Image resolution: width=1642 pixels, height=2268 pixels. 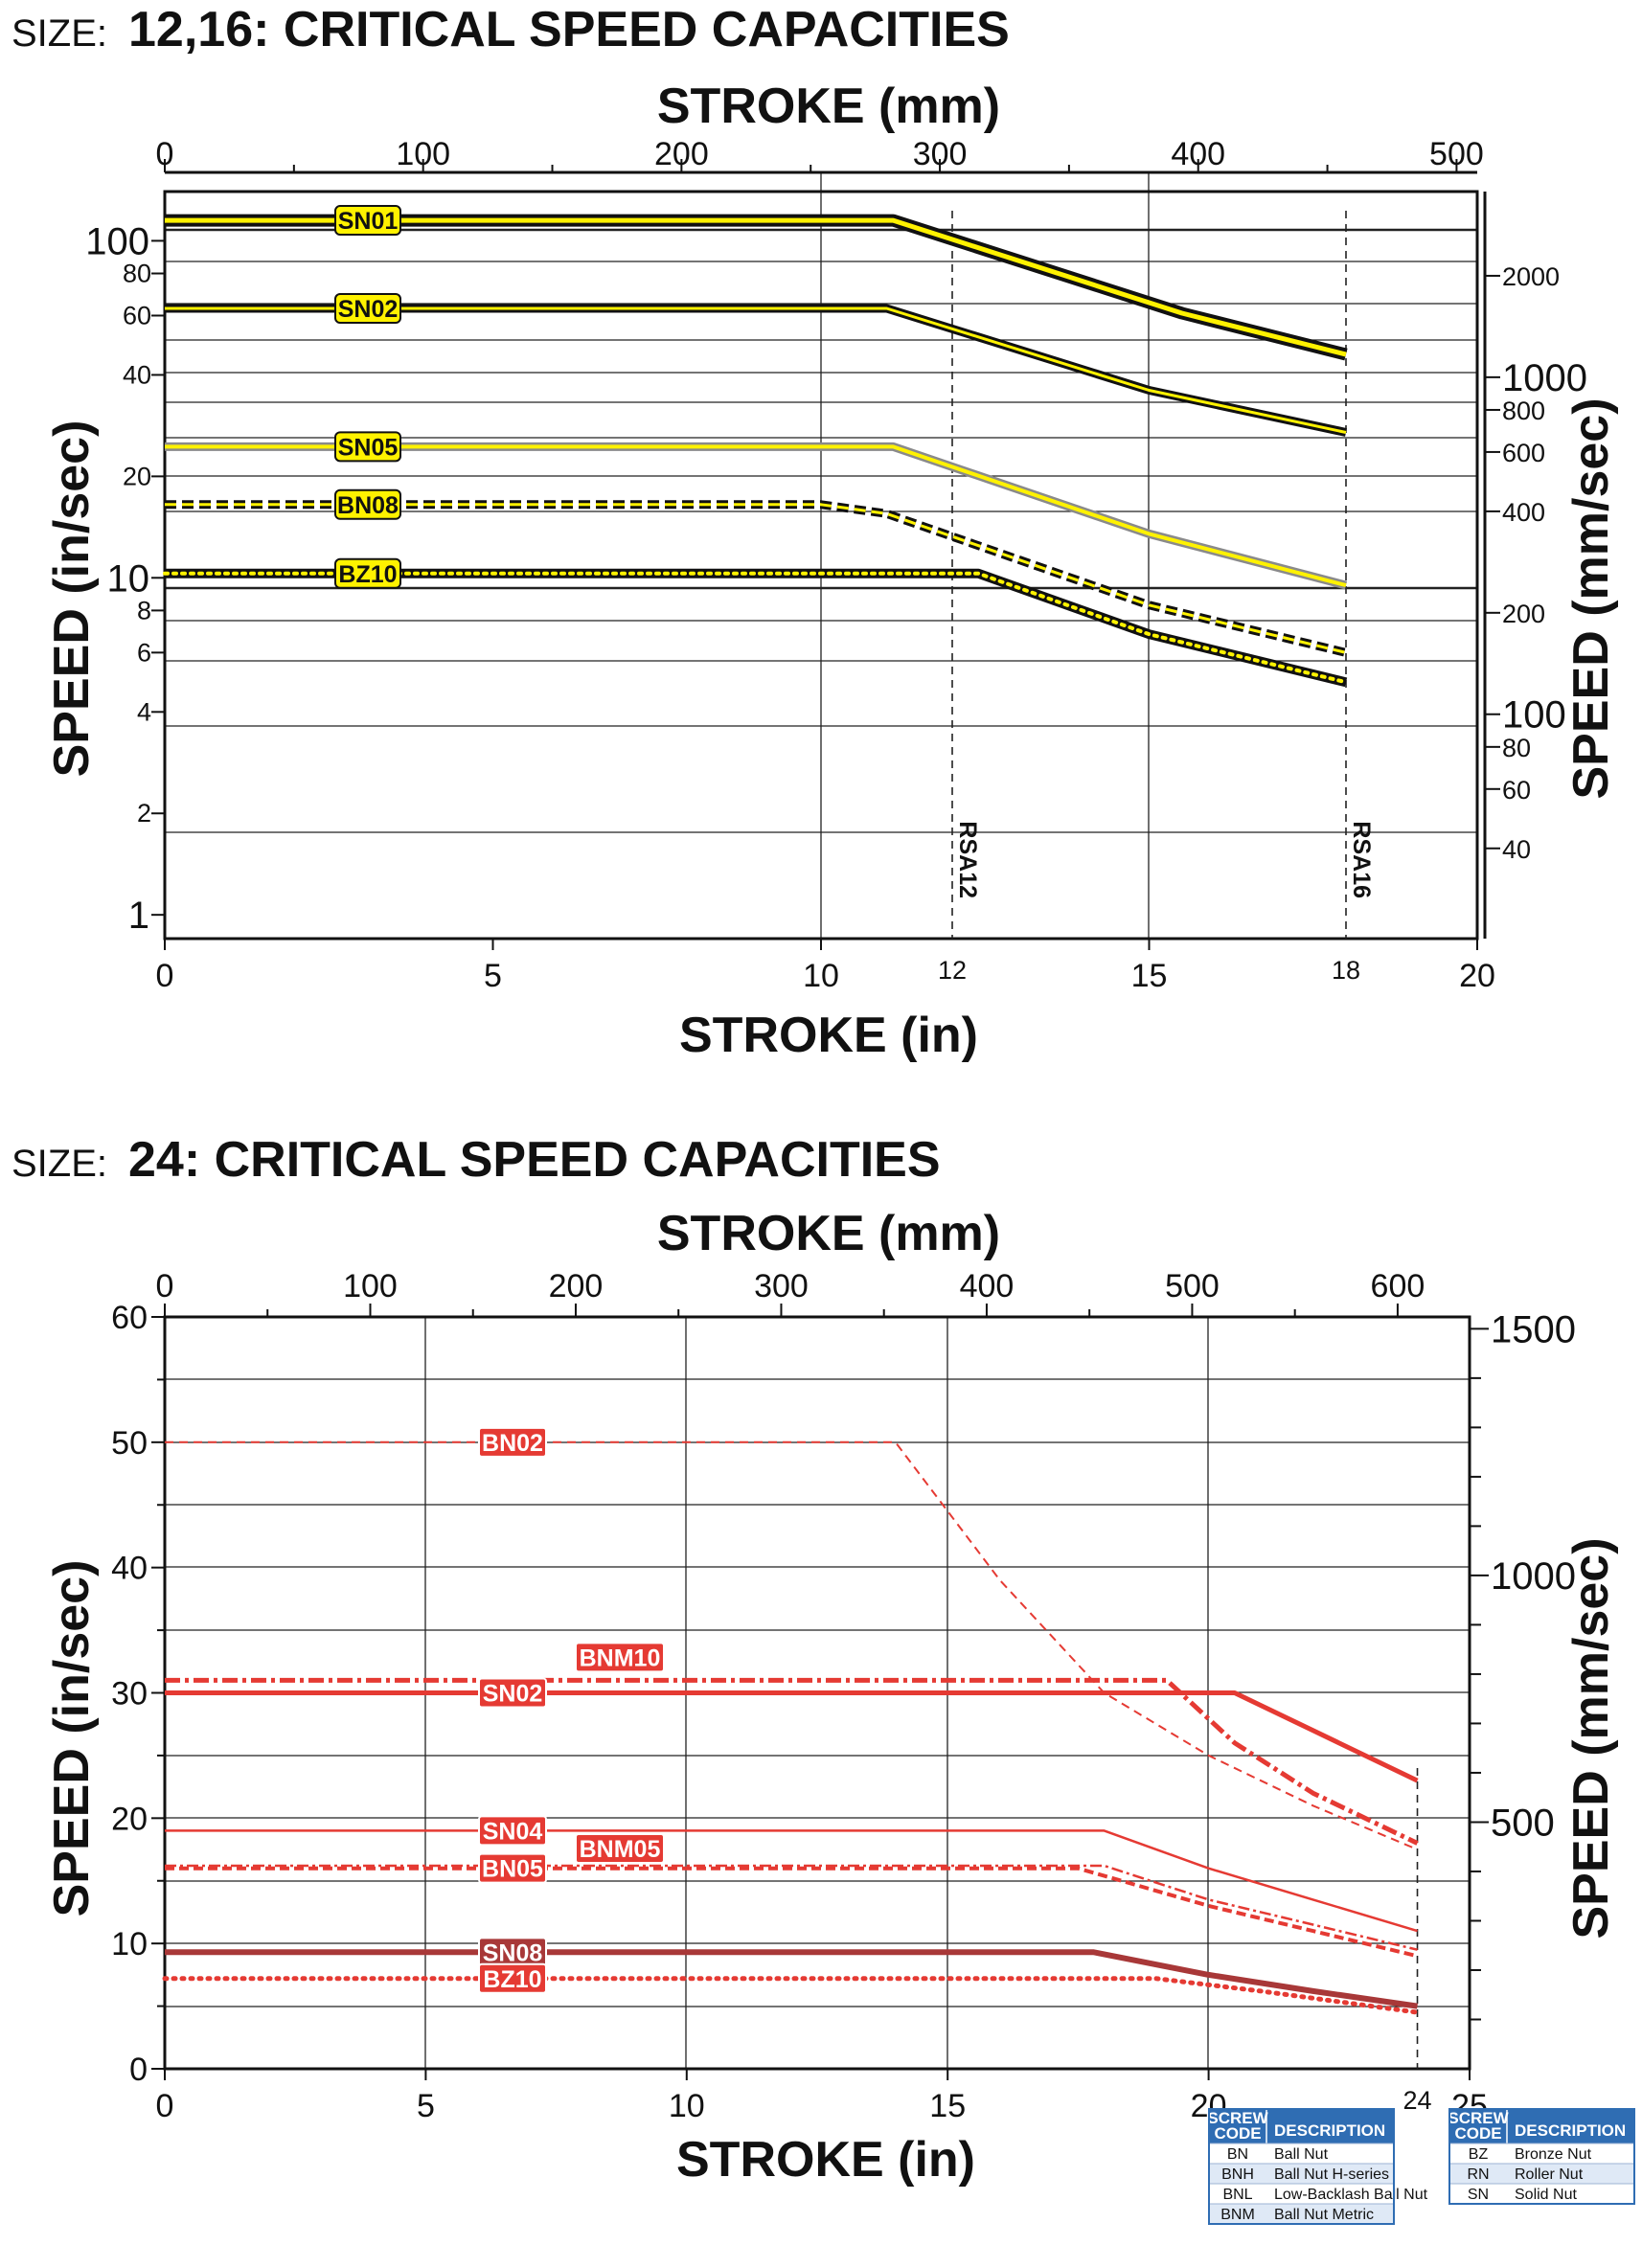 I want to click on legend-header-code: CODE, so click(x=1477, y=2133).